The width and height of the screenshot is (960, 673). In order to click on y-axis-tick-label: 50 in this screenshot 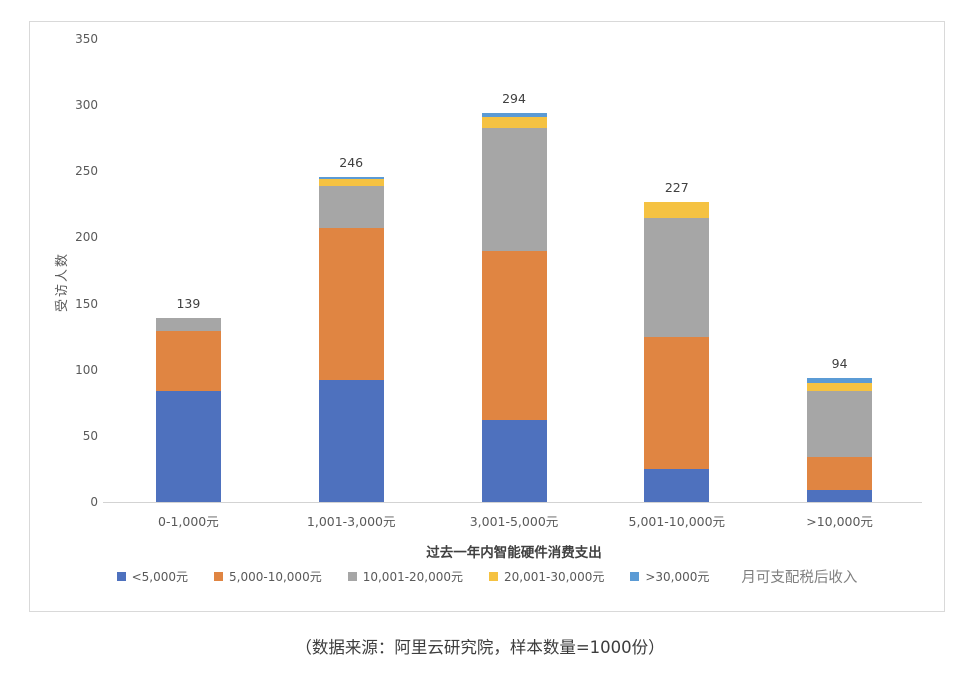, I will do `click(90, 435)`.